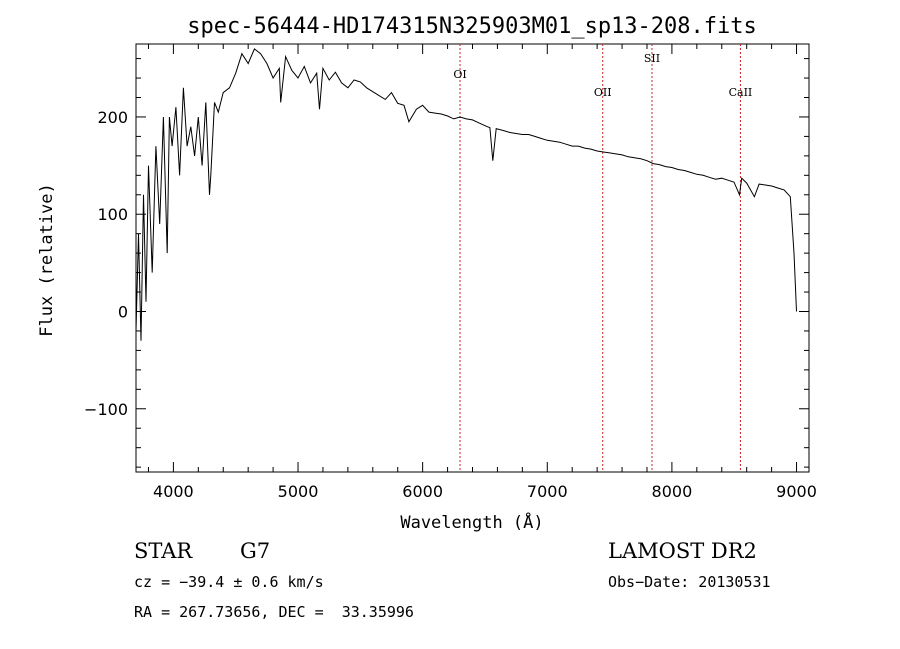 The height and width of the screenshot is (649, 900). Describe the element at coordinates (471, 522) in the screenshot. I see `x-axis-label: Wavelength (Å)` at that location.